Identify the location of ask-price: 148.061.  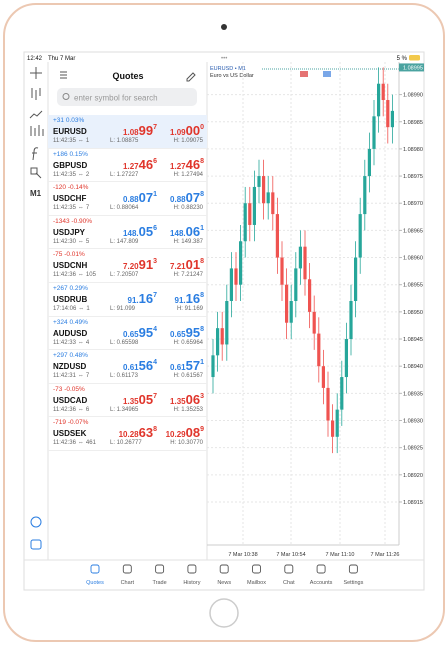
(187, 231).